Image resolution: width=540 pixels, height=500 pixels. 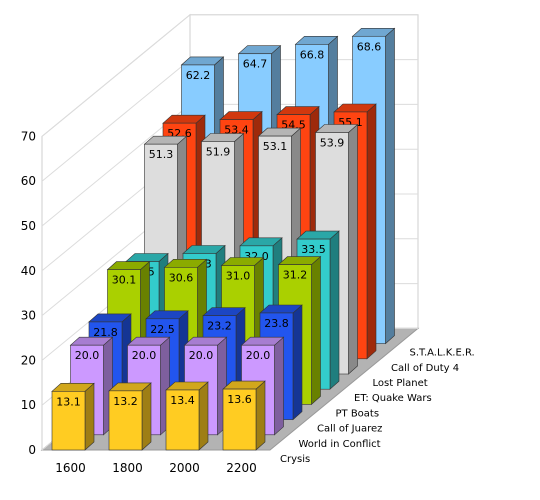 I want to click on x-tick-label: 2200, so click(x=241, y=468).